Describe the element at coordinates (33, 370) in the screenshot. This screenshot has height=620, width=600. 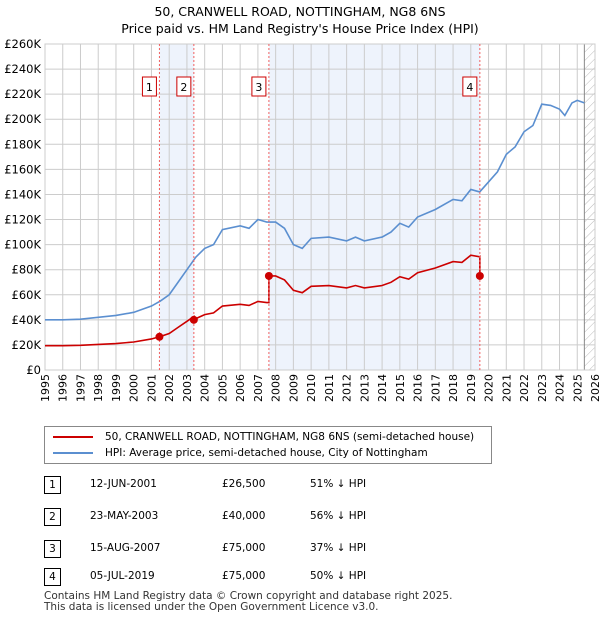
I see `y-tick-label: £0` at that location.